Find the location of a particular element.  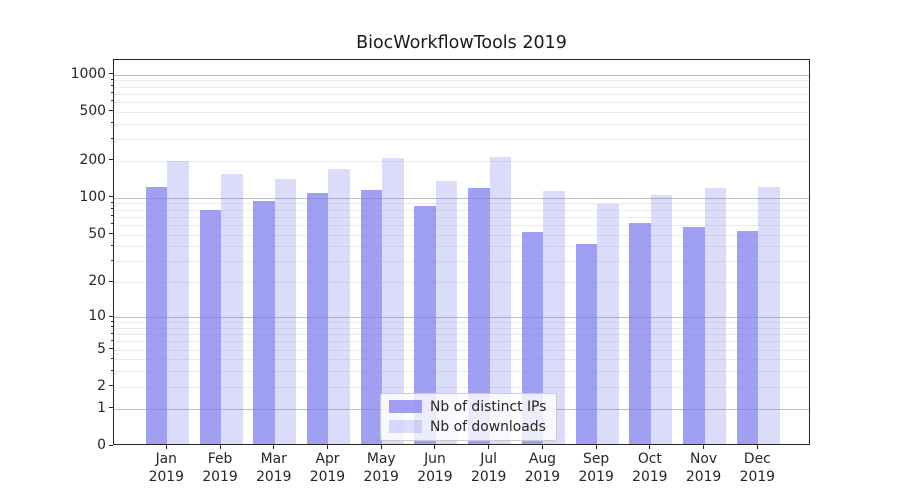

y-tick-label-1000: 1000 is located at coordinates (88, 73).